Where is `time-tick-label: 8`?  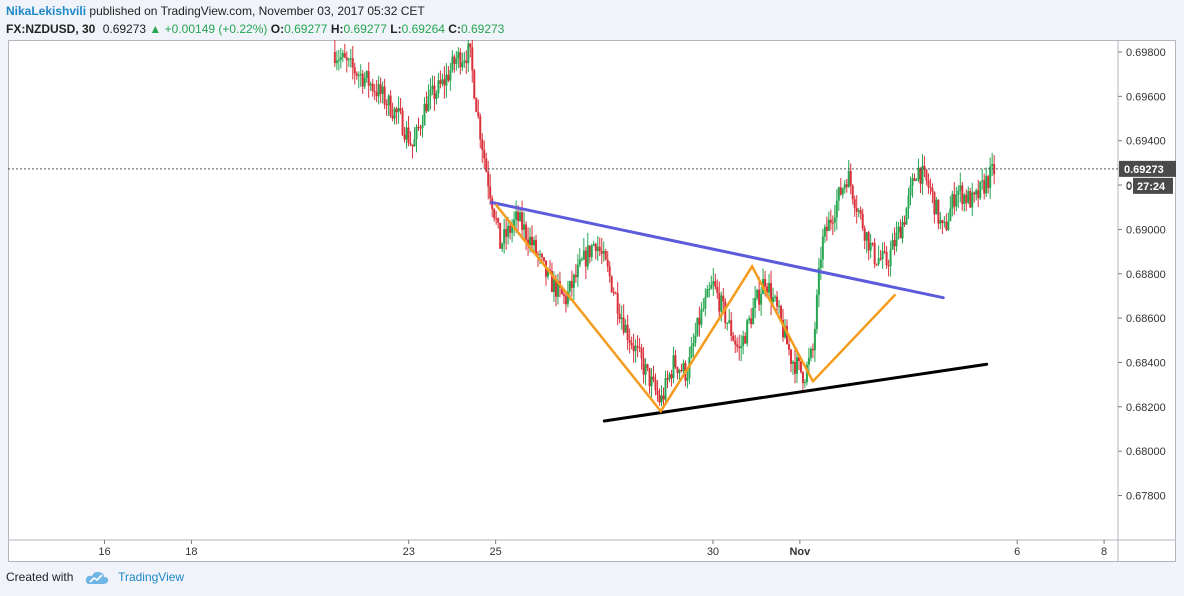
time-tick-label: 8 is located at coordinates (1104, 552).